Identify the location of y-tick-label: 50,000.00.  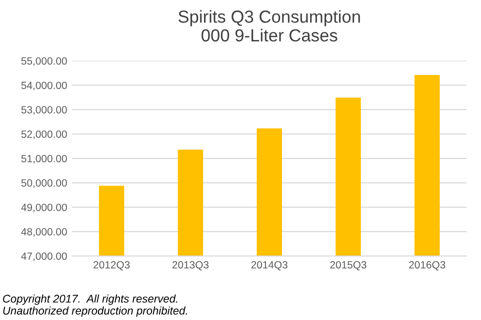
(44, 183).